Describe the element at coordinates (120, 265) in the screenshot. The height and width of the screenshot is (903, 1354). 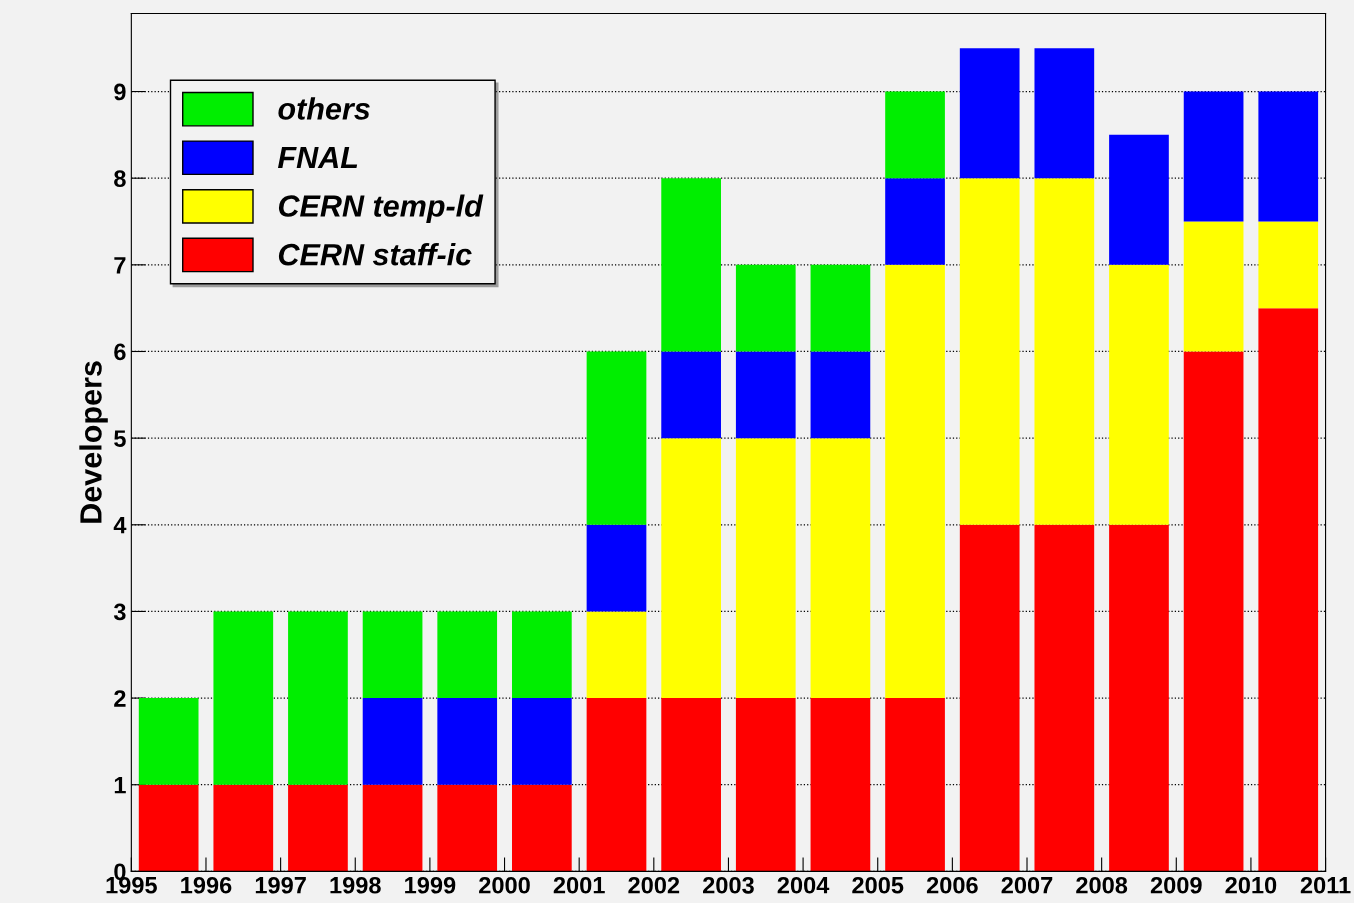
I see `y-tick-label: 7` at that location.